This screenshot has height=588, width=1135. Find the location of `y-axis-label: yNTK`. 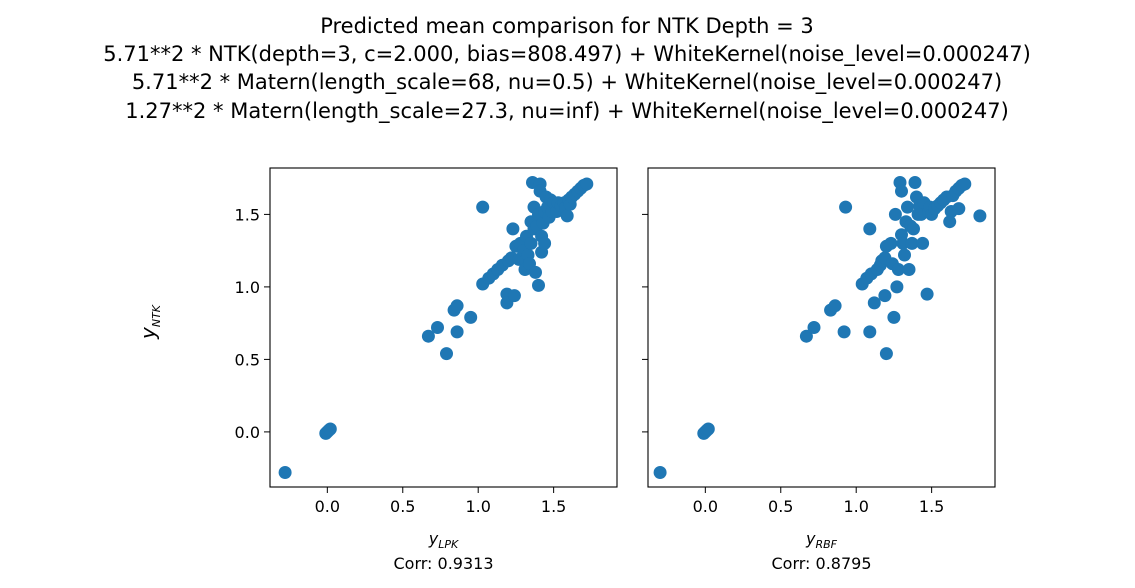

y-axis-label: yNTK is located at coordinates (149, 322).